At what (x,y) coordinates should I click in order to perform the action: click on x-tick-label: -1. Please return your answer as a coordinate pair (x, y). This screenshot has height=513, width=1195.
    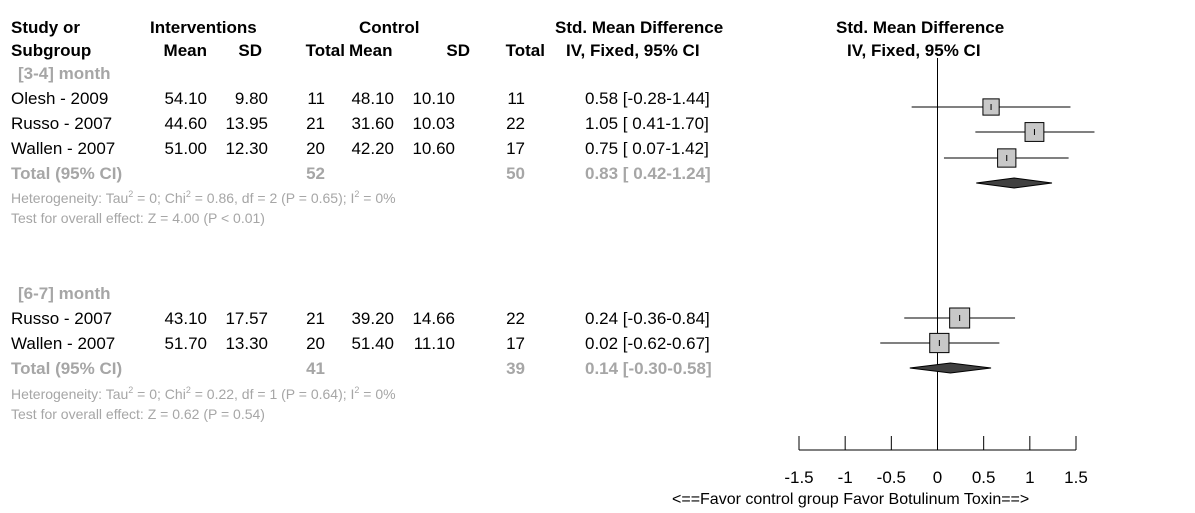
    Looking at the image, I should click on (845, 477).